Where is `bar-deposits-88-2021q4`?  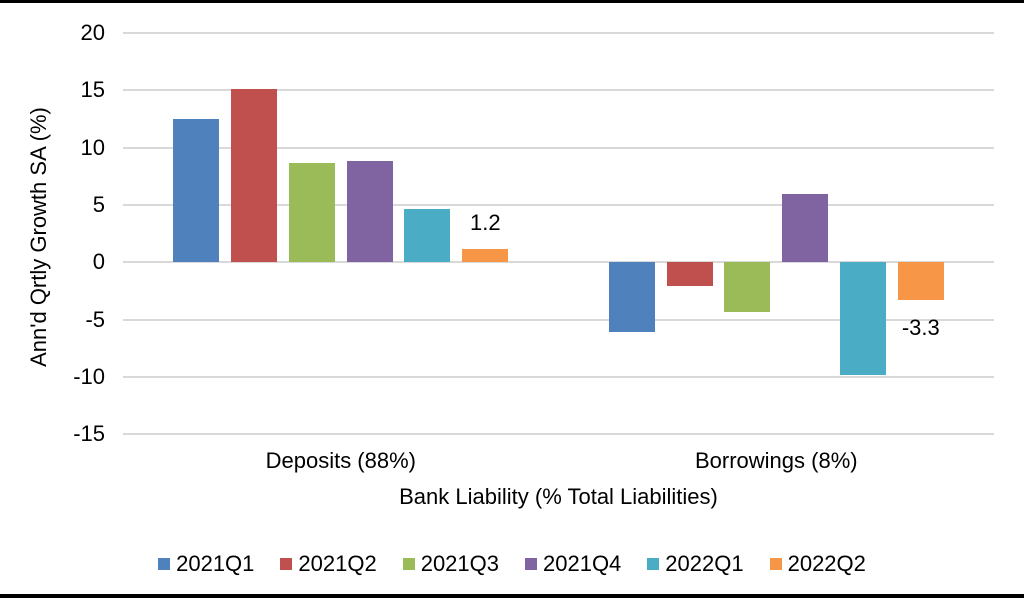 bar-deposits-88-2021q4 is located at coordinates (369, 212).